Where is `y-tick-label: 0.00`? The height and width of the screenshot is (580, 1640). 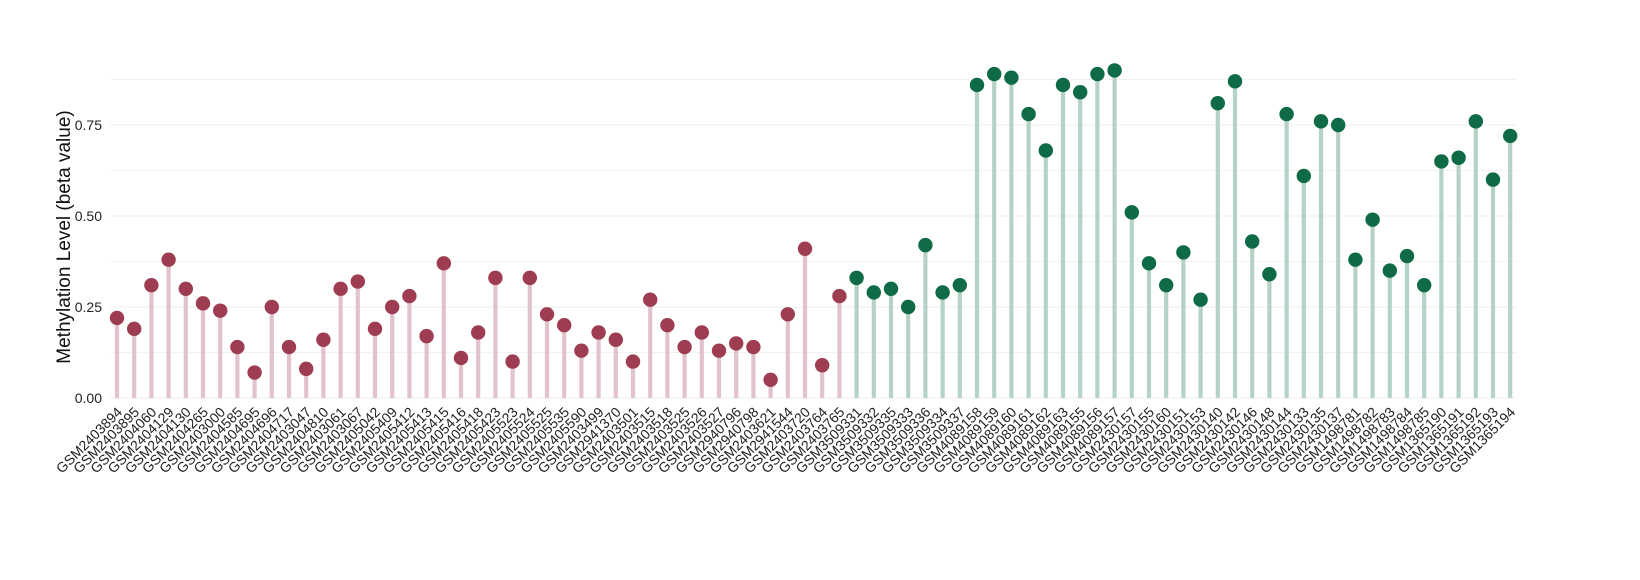
y-tick-label: 0.00 is located at coordinates (88, 398).